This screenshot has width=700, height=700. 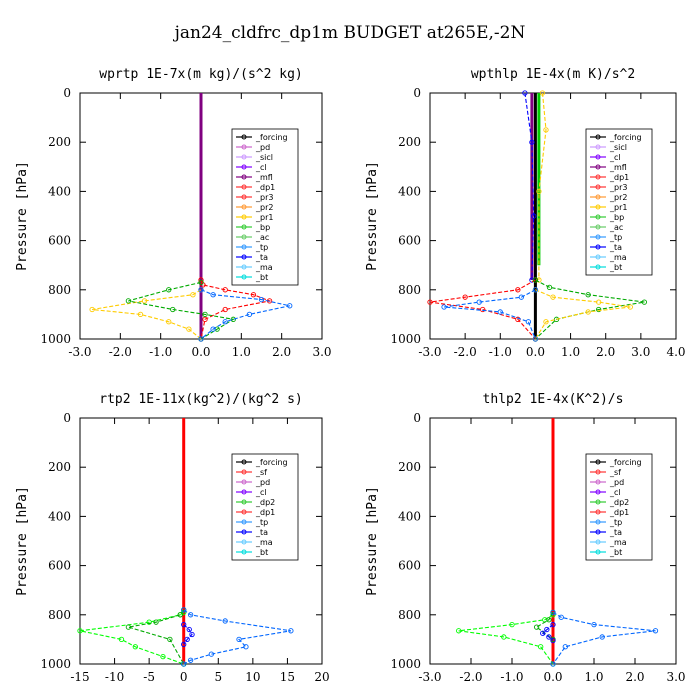 What do you see at coordinates (405, 339) in the screenshot?
I see `y-tick-label: 1000` at bounding box center [405, 339].